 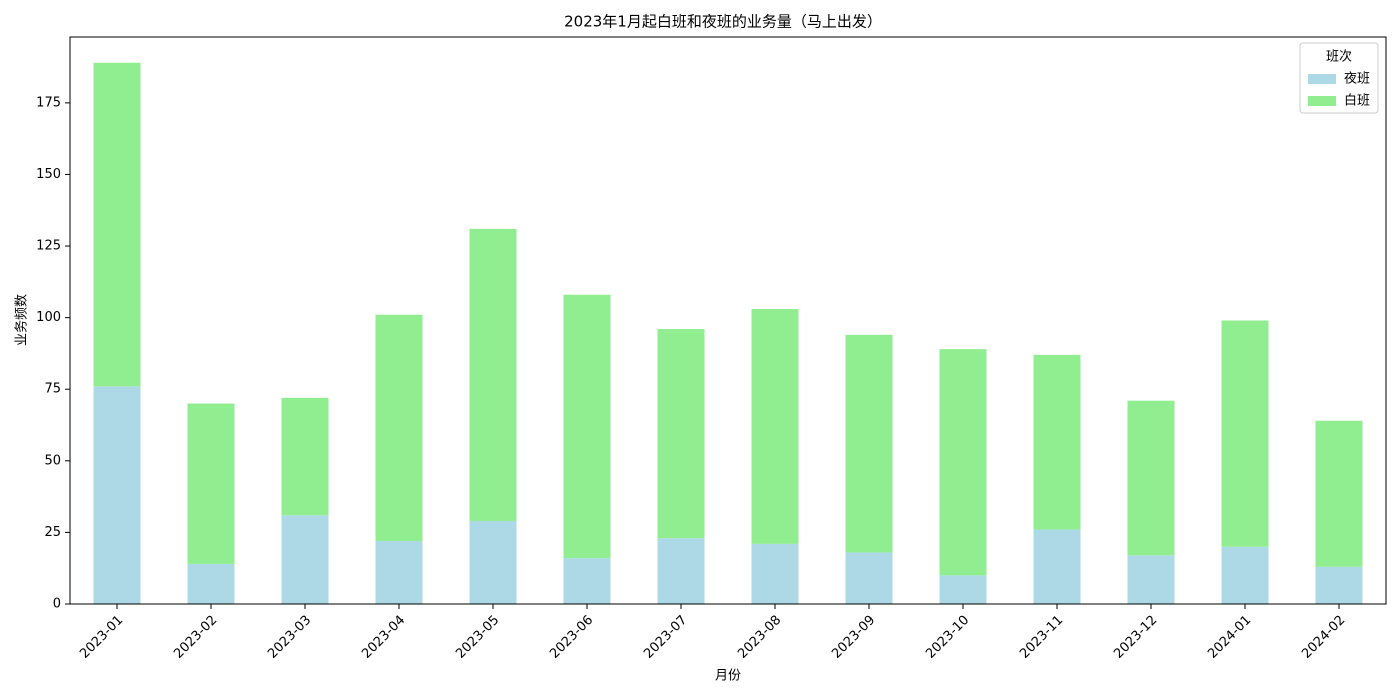 What do you see at coordinates (289, 637) in the screenshot?
I see `x-tick-label: 2023-03` at bounding box center [289, 637].